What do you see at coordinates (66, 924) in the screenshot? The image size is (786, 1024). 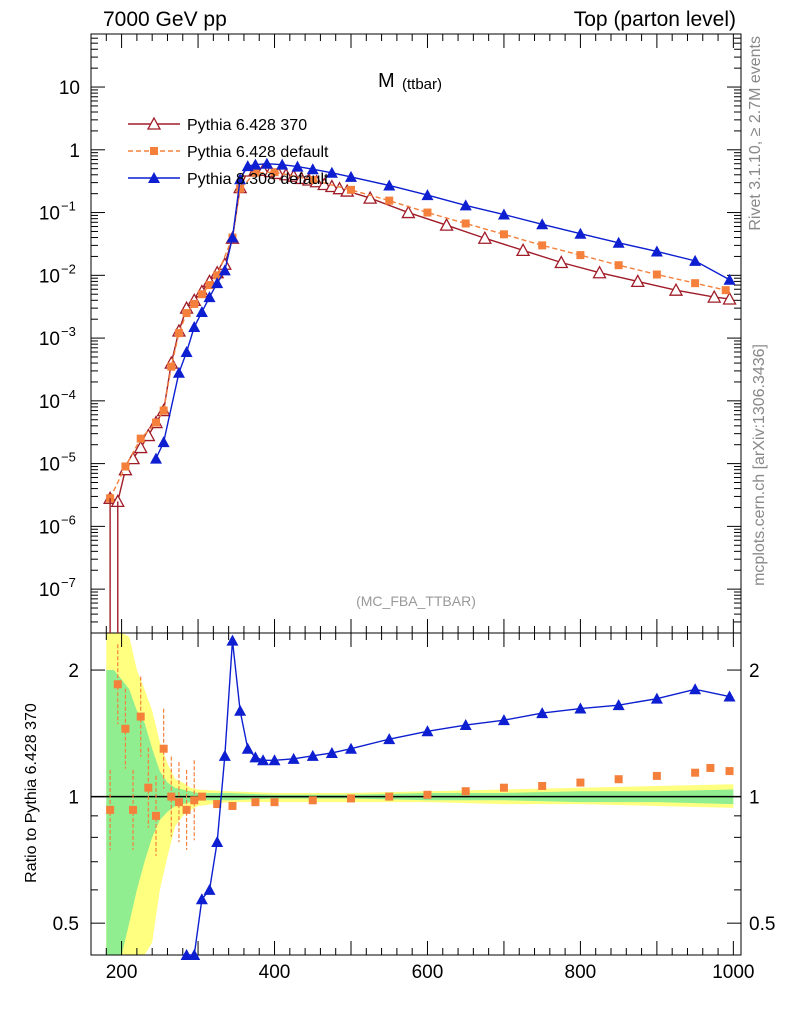 I see `ratio-y-tick-label: 0.5` at bounding box center [66, 924].